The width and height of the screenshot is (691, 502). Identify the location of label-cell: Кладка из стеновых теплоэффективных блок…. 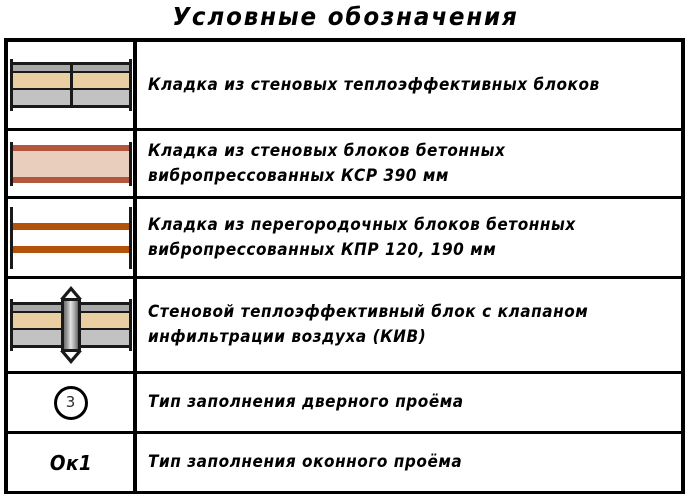
(409, 85).